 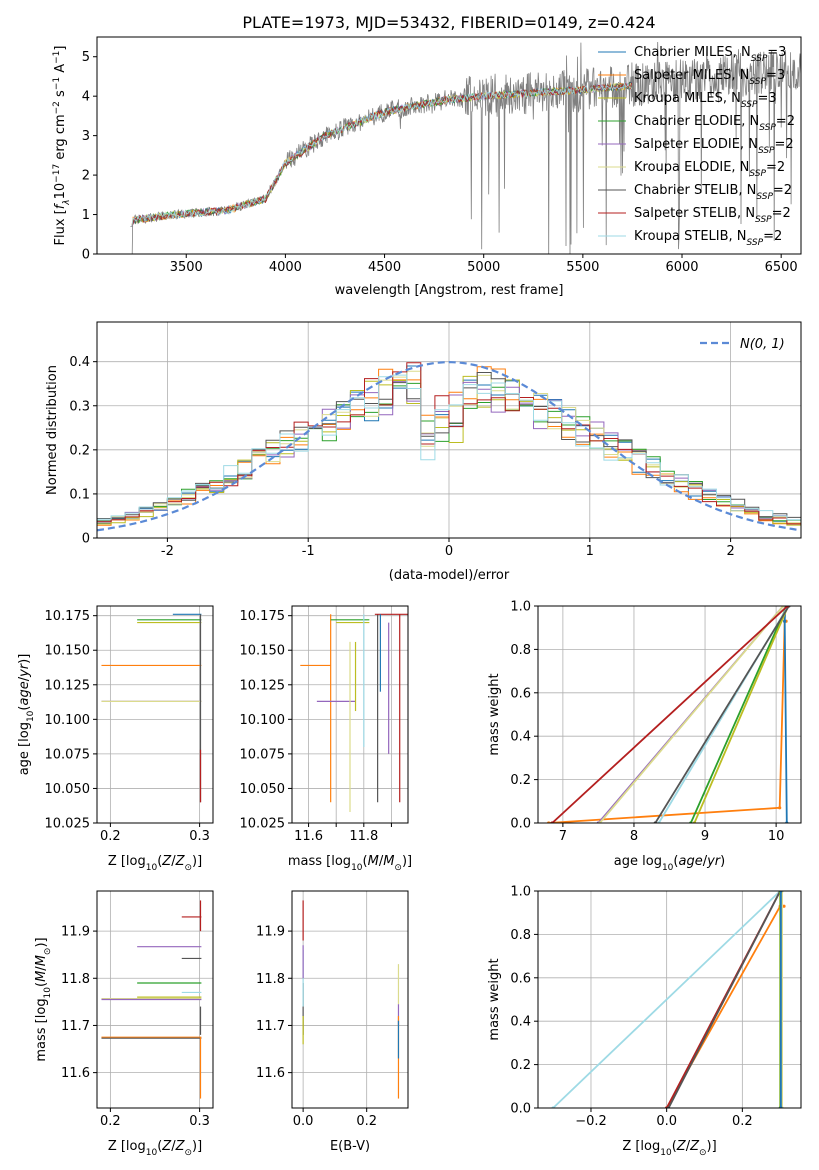 What do you see at coordinates (263, 651) in the screenshot?
I see `y-tick-label: 10.150` at bounding box center [263, 651].